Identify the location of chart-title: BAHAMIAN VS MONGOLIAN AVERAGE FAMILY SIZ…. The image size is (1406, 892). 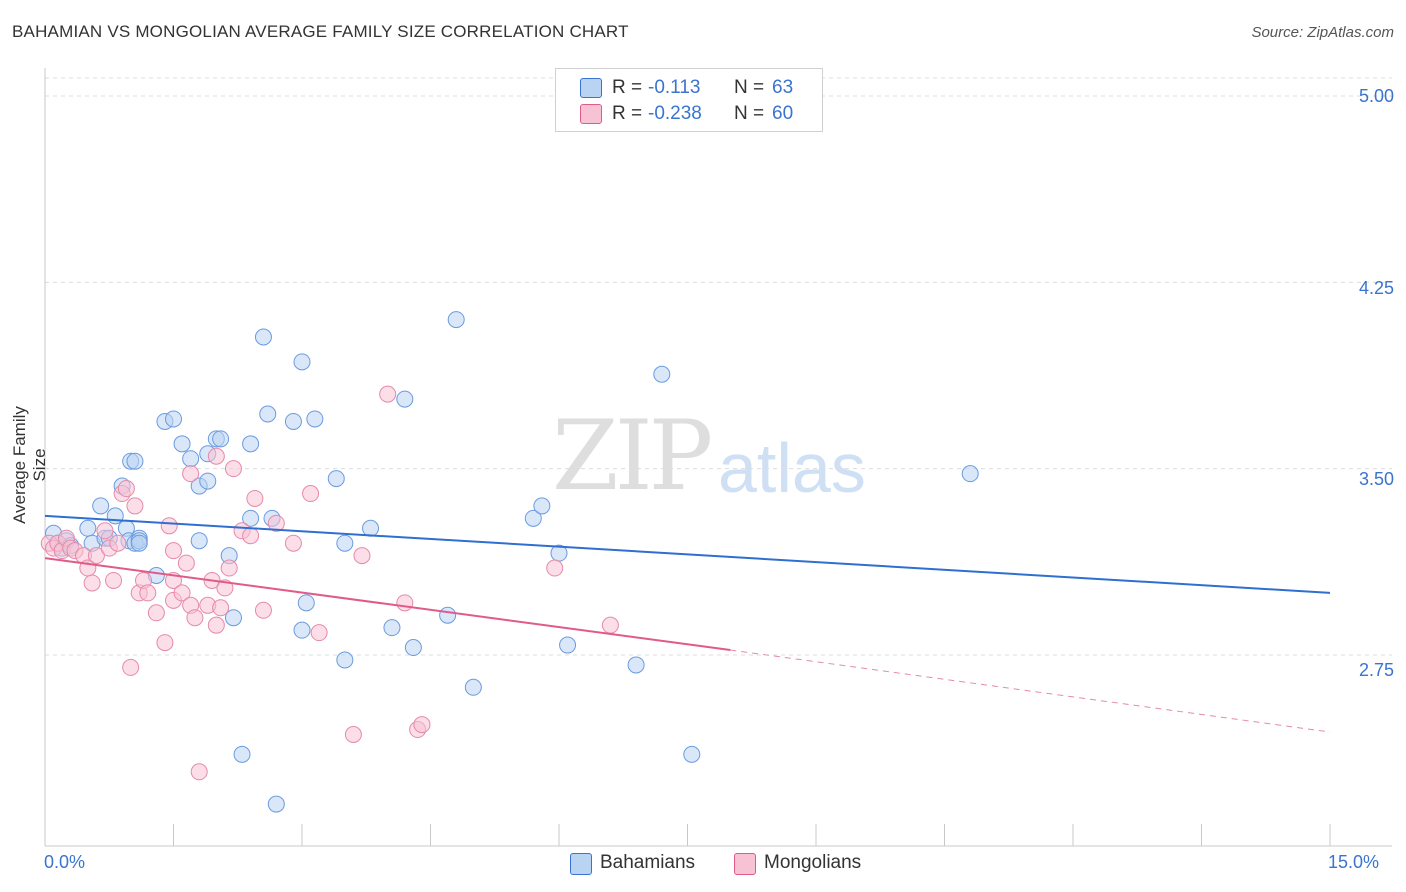
(320, 31).